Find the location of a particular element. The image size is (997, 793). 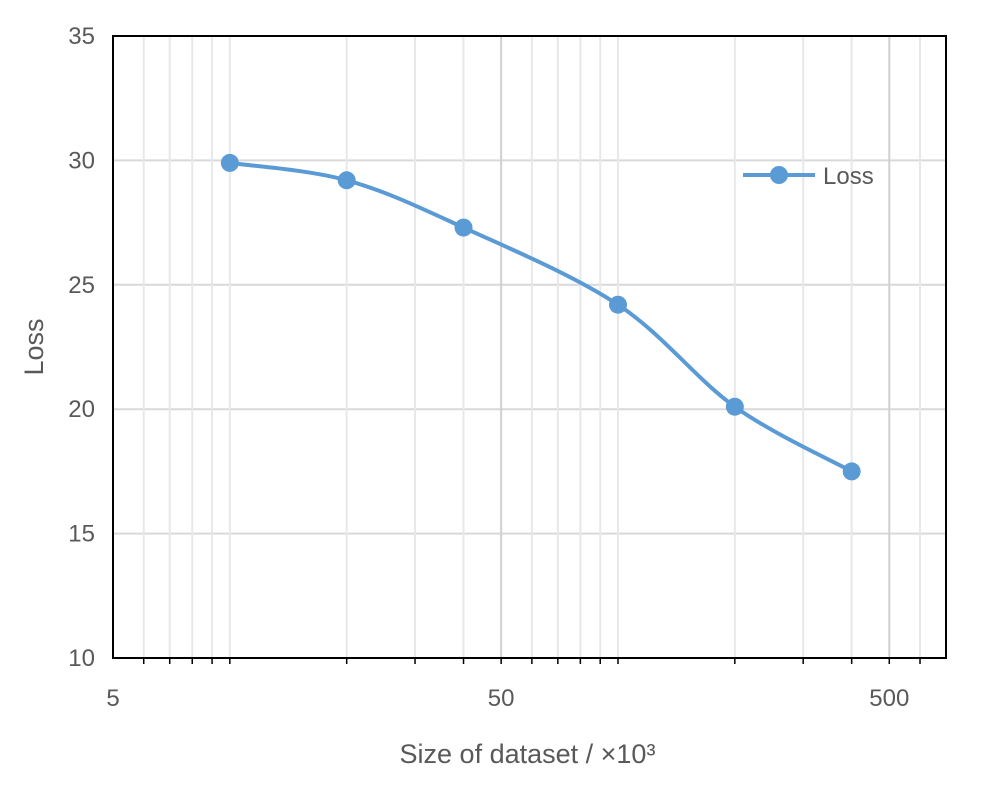

legend-label-loss: Loss is located at coordinates (848, 176).